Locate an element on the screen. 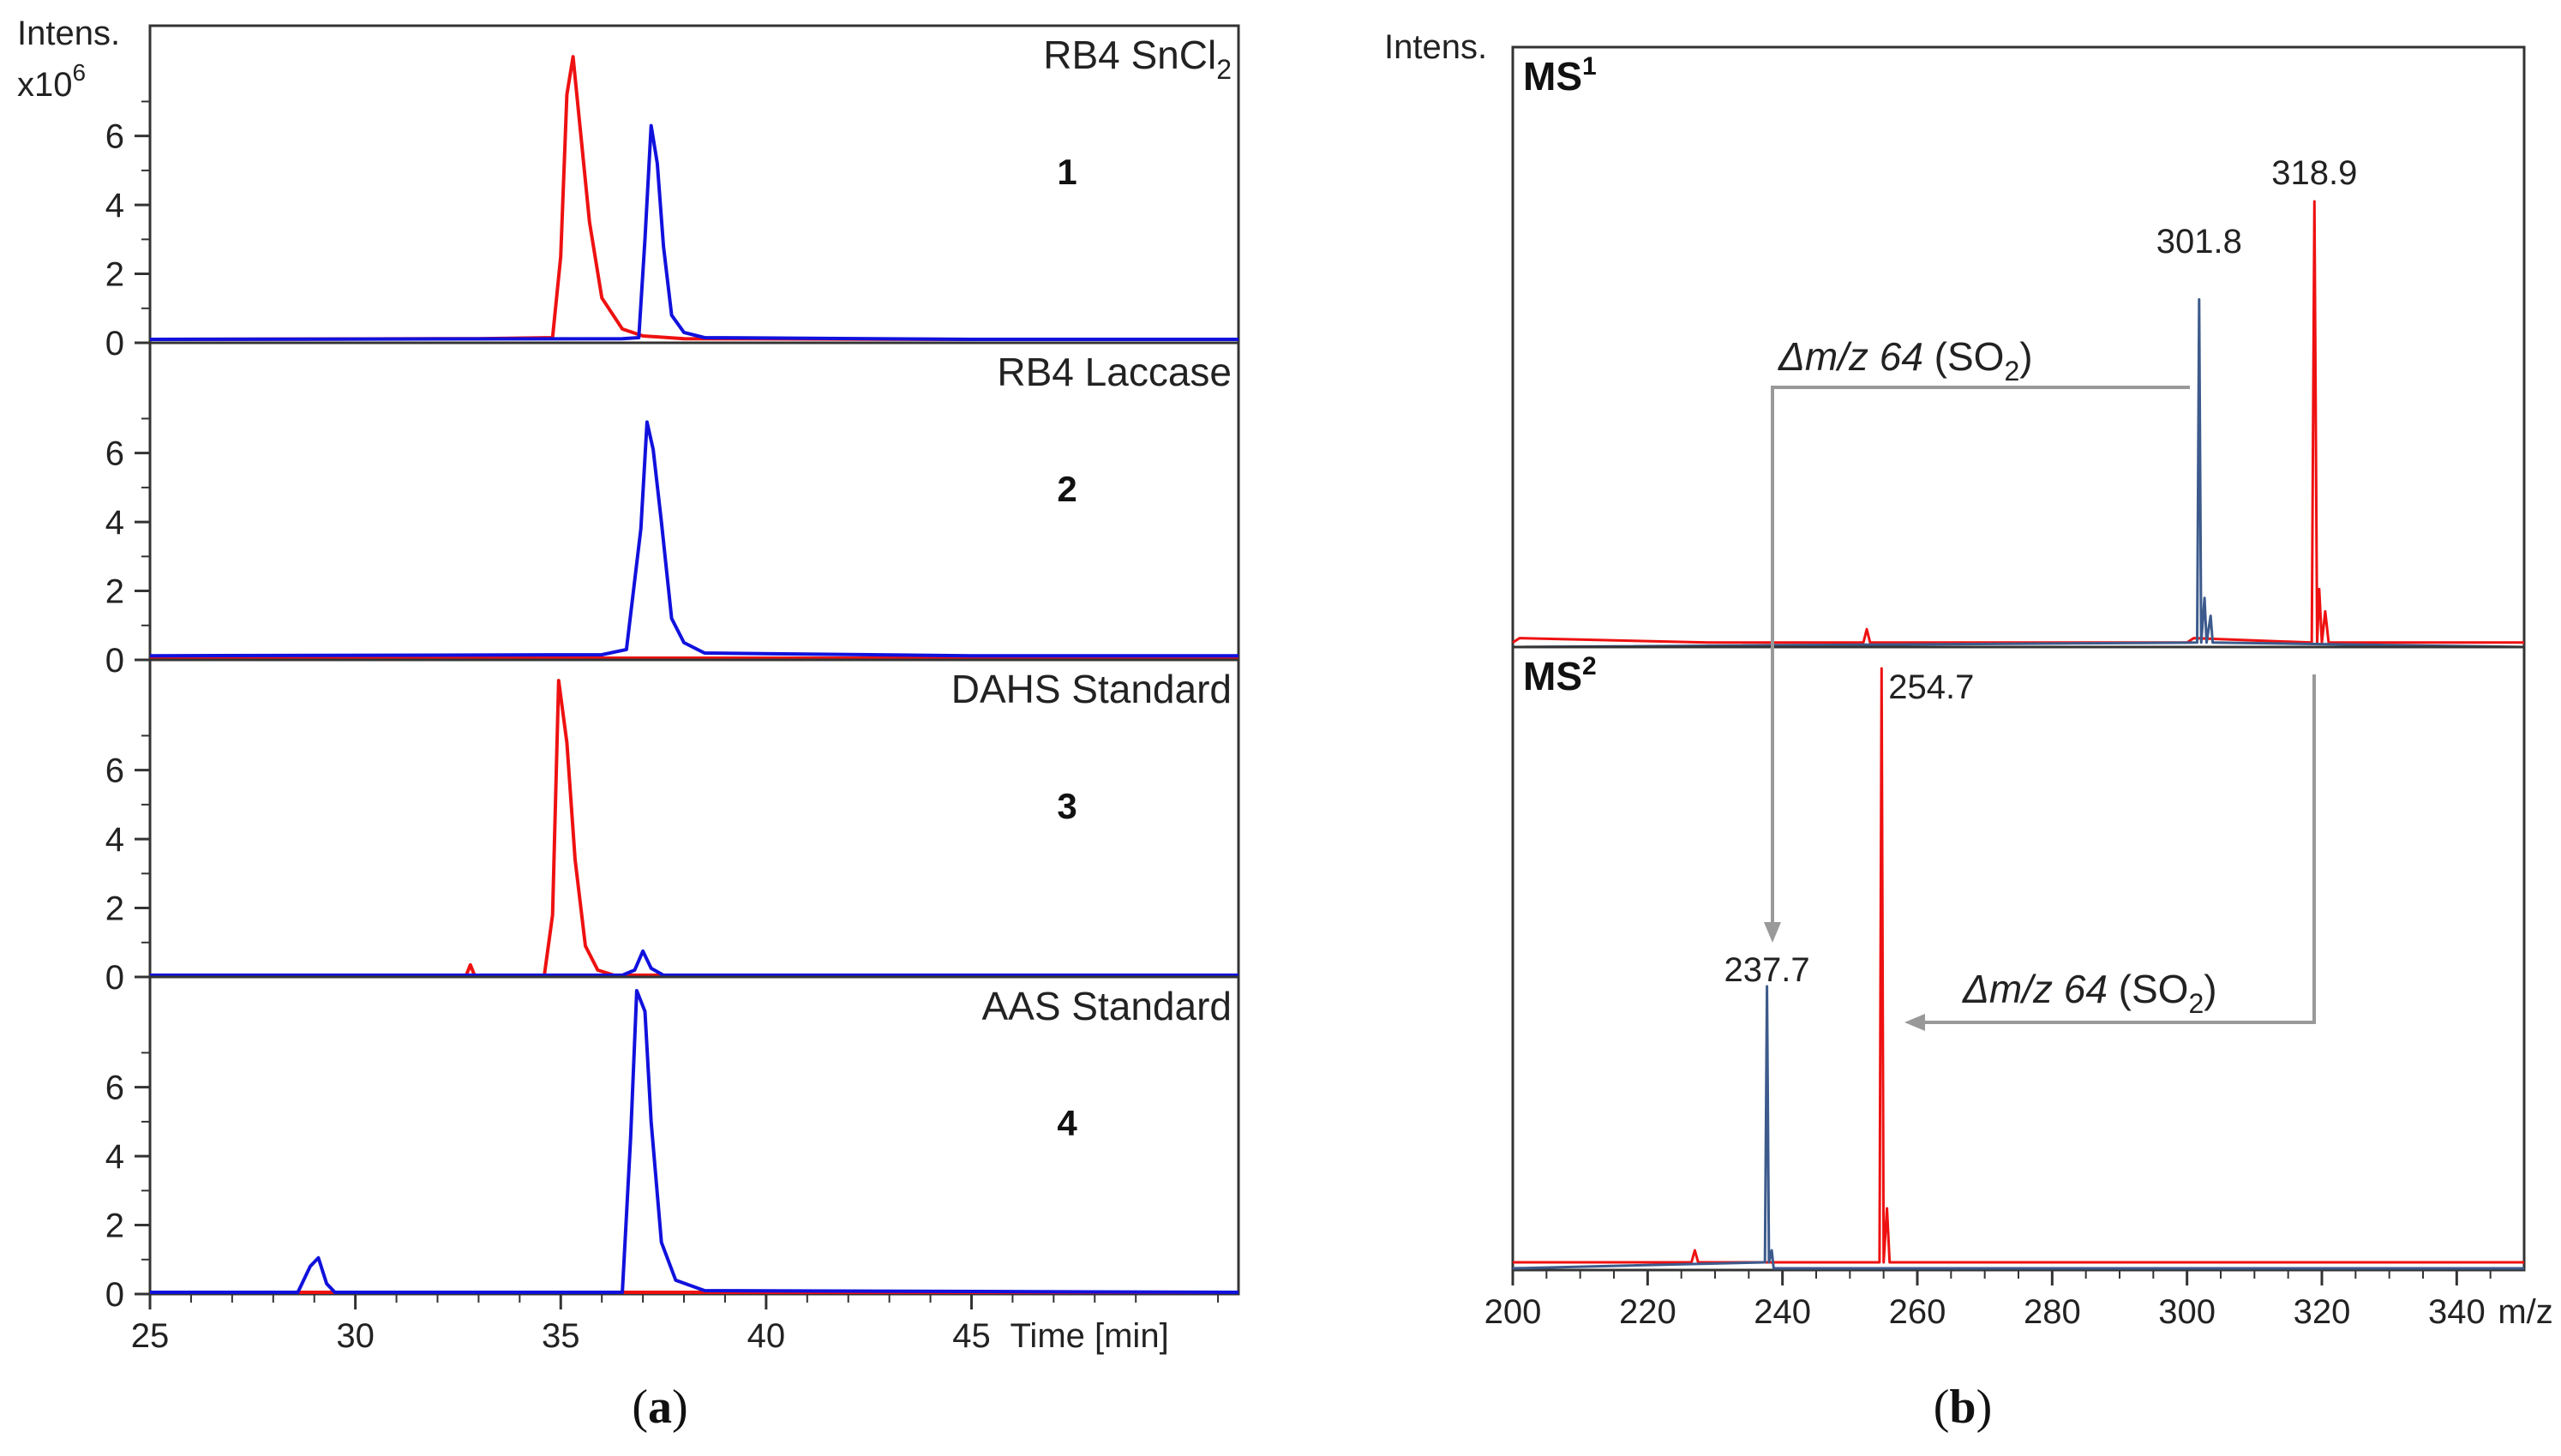  chart-a-x-tick-label: 40 is located at coordinates (766, 1336).